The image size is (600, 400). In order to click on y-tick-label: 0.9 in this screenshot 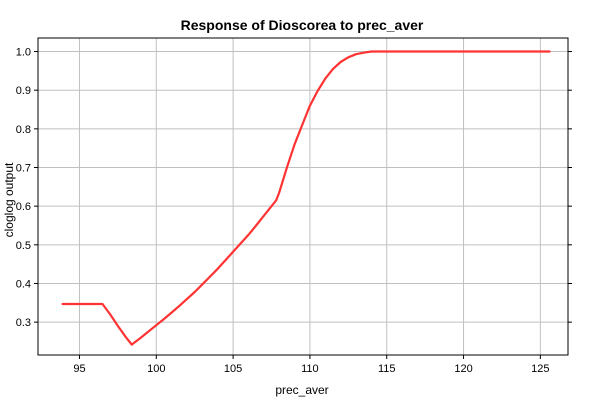, I will do `click(23, 91)`.